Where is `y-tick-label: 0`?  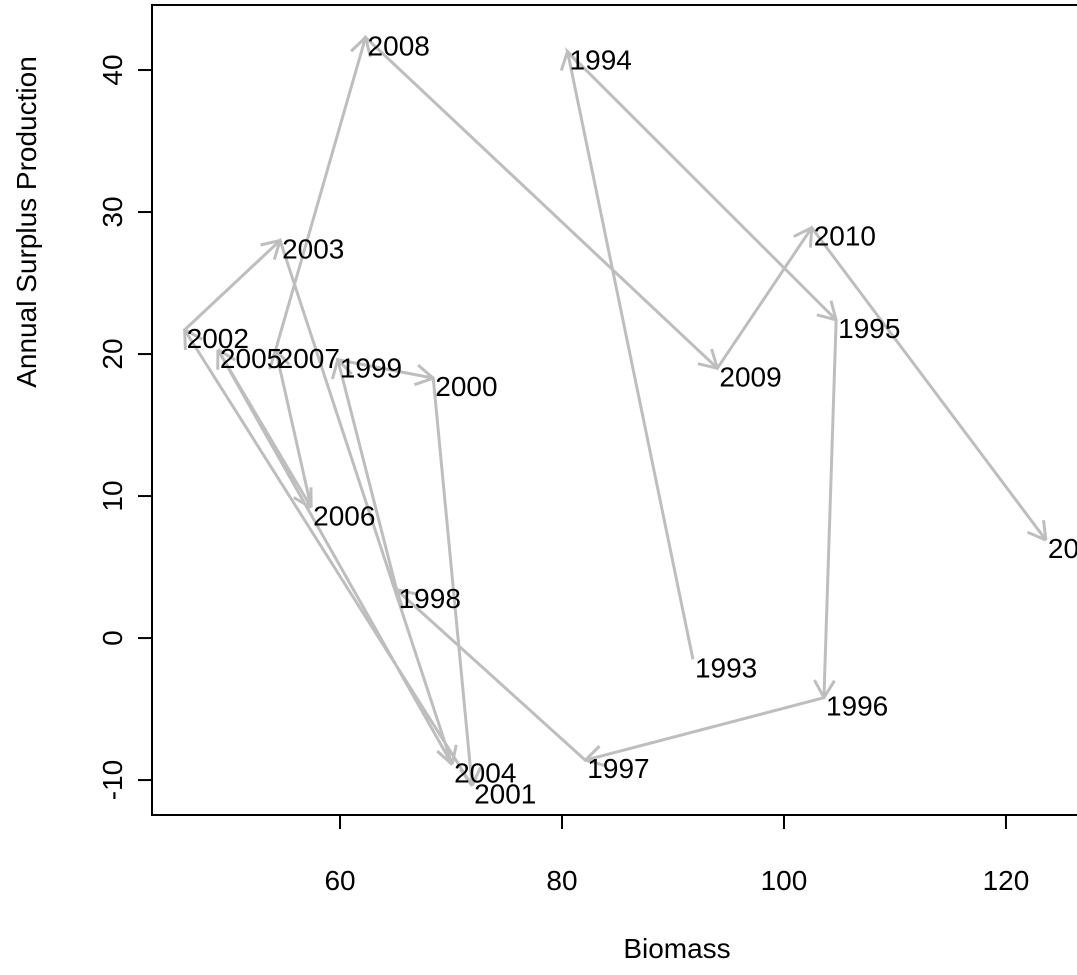 y-tick-label: 0 is located at coordinates (112, 638).